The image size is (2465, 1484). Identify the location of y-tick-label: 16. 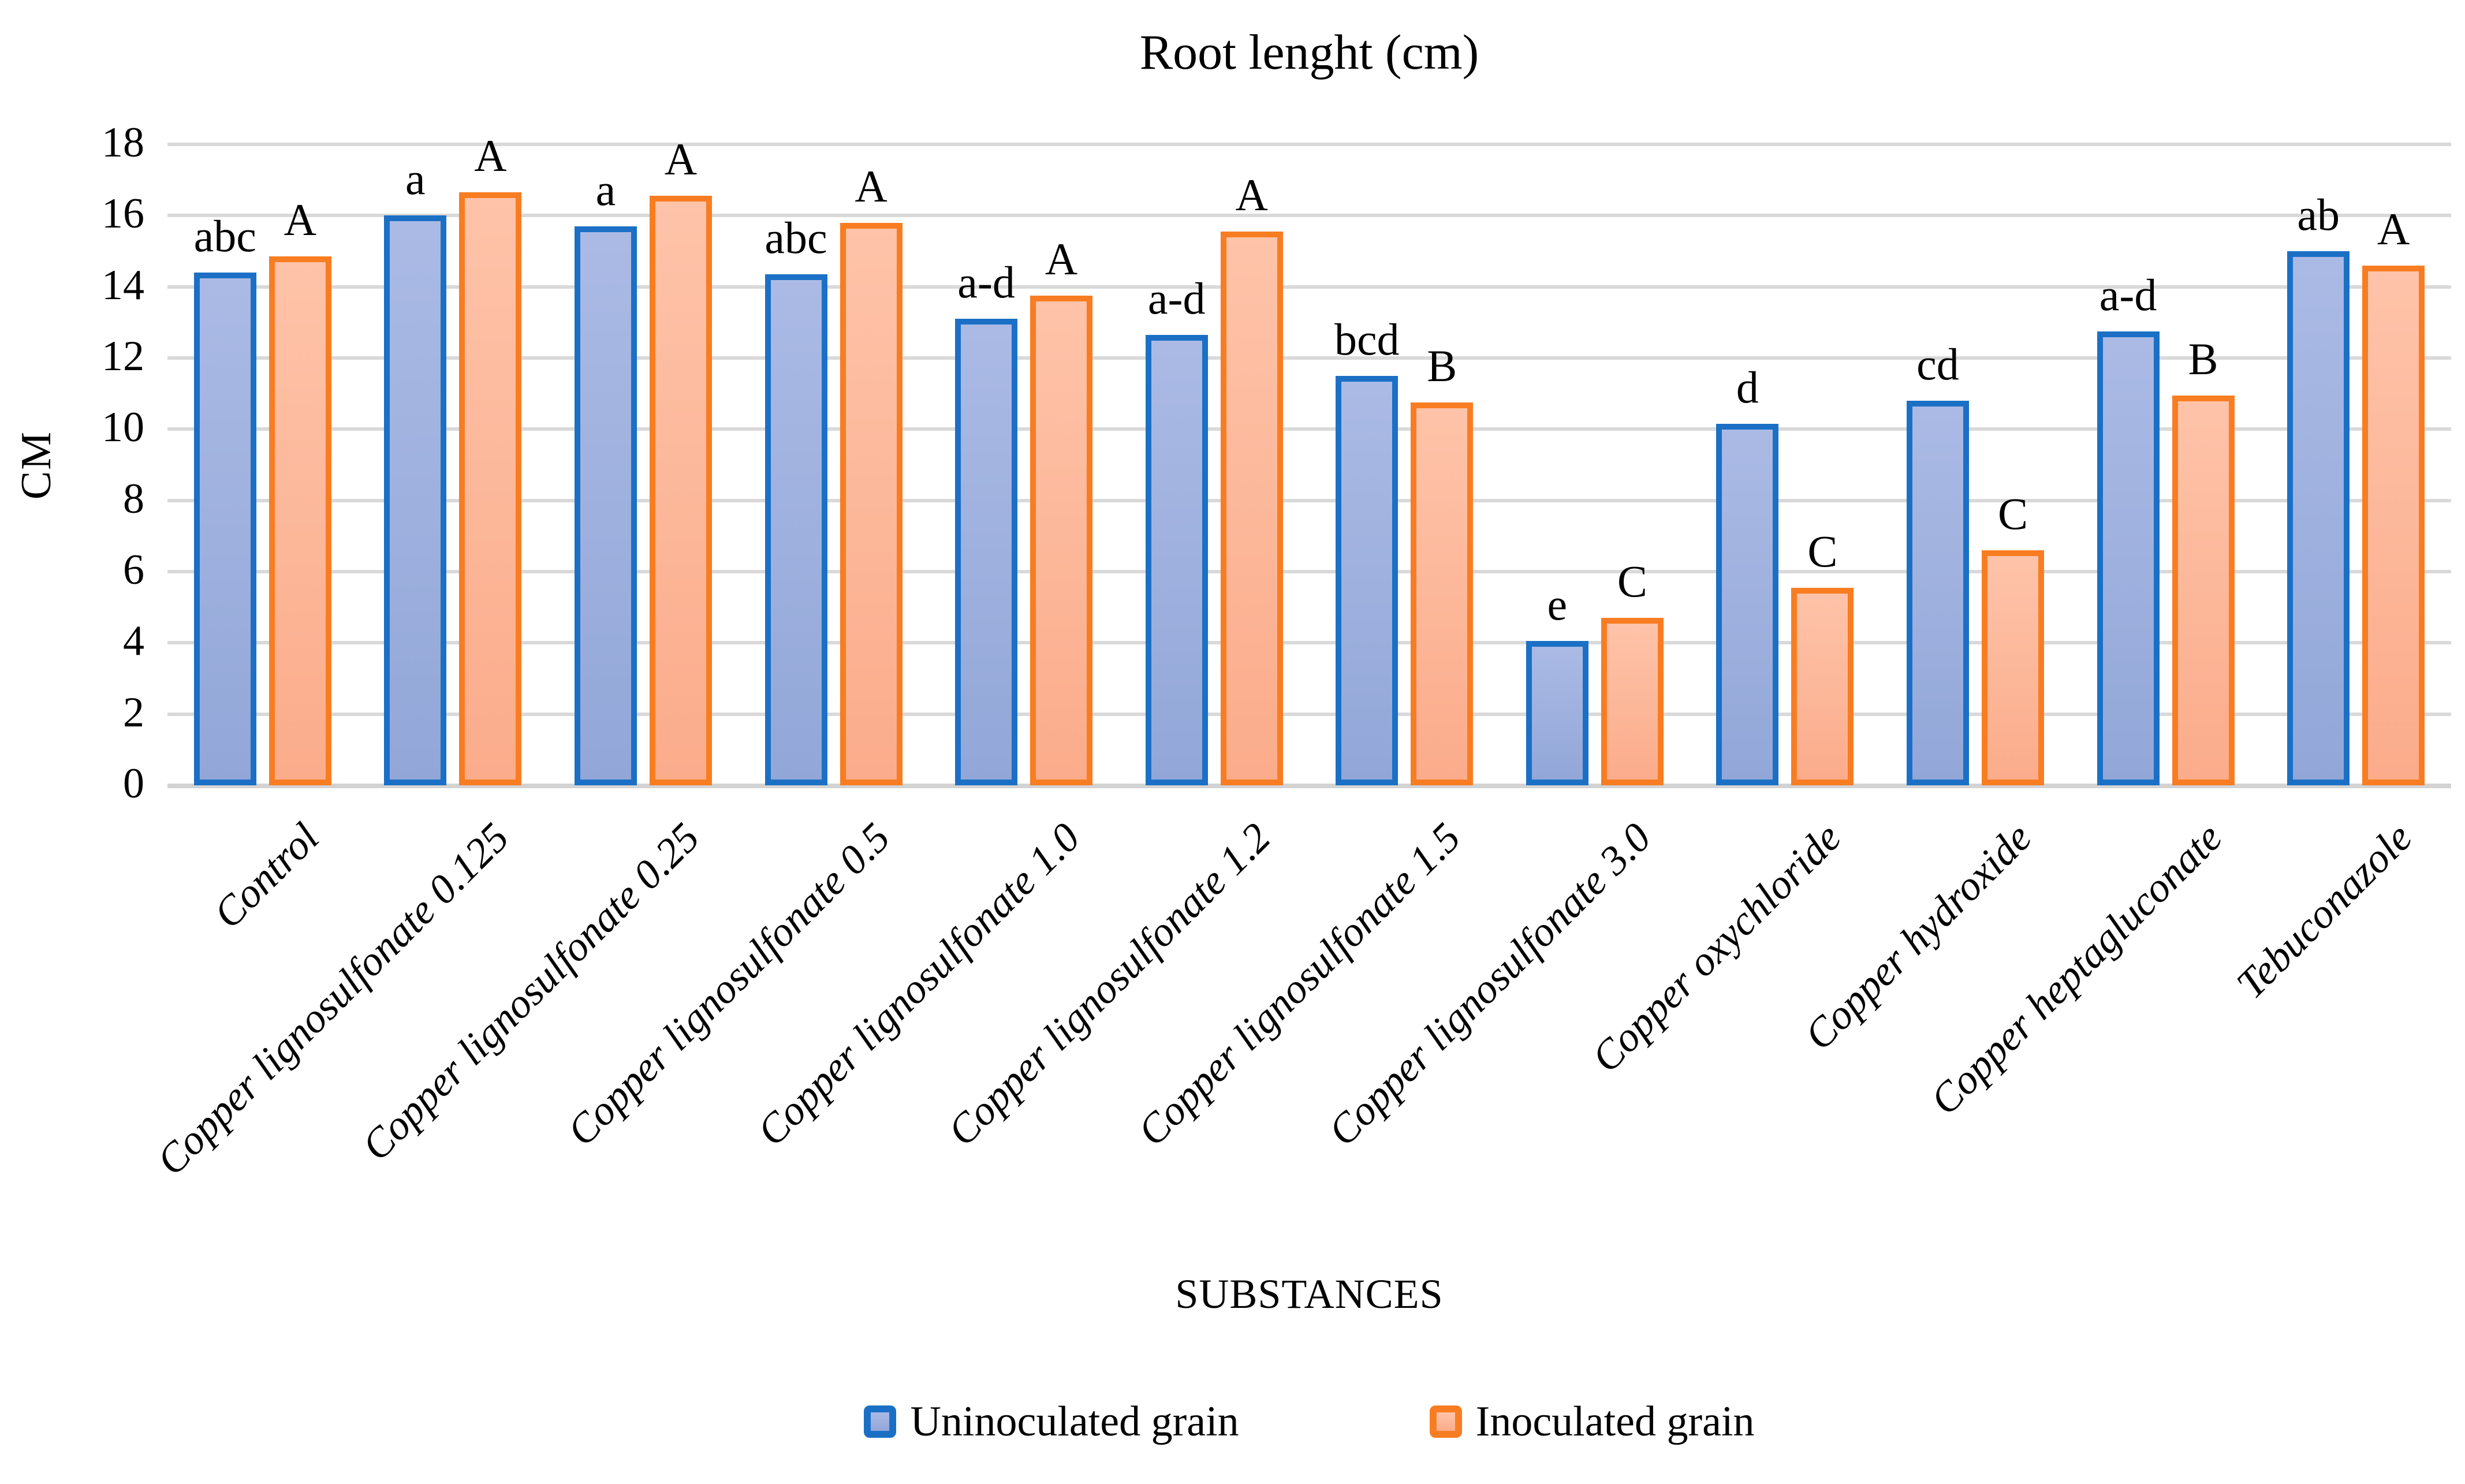
(123, 214).